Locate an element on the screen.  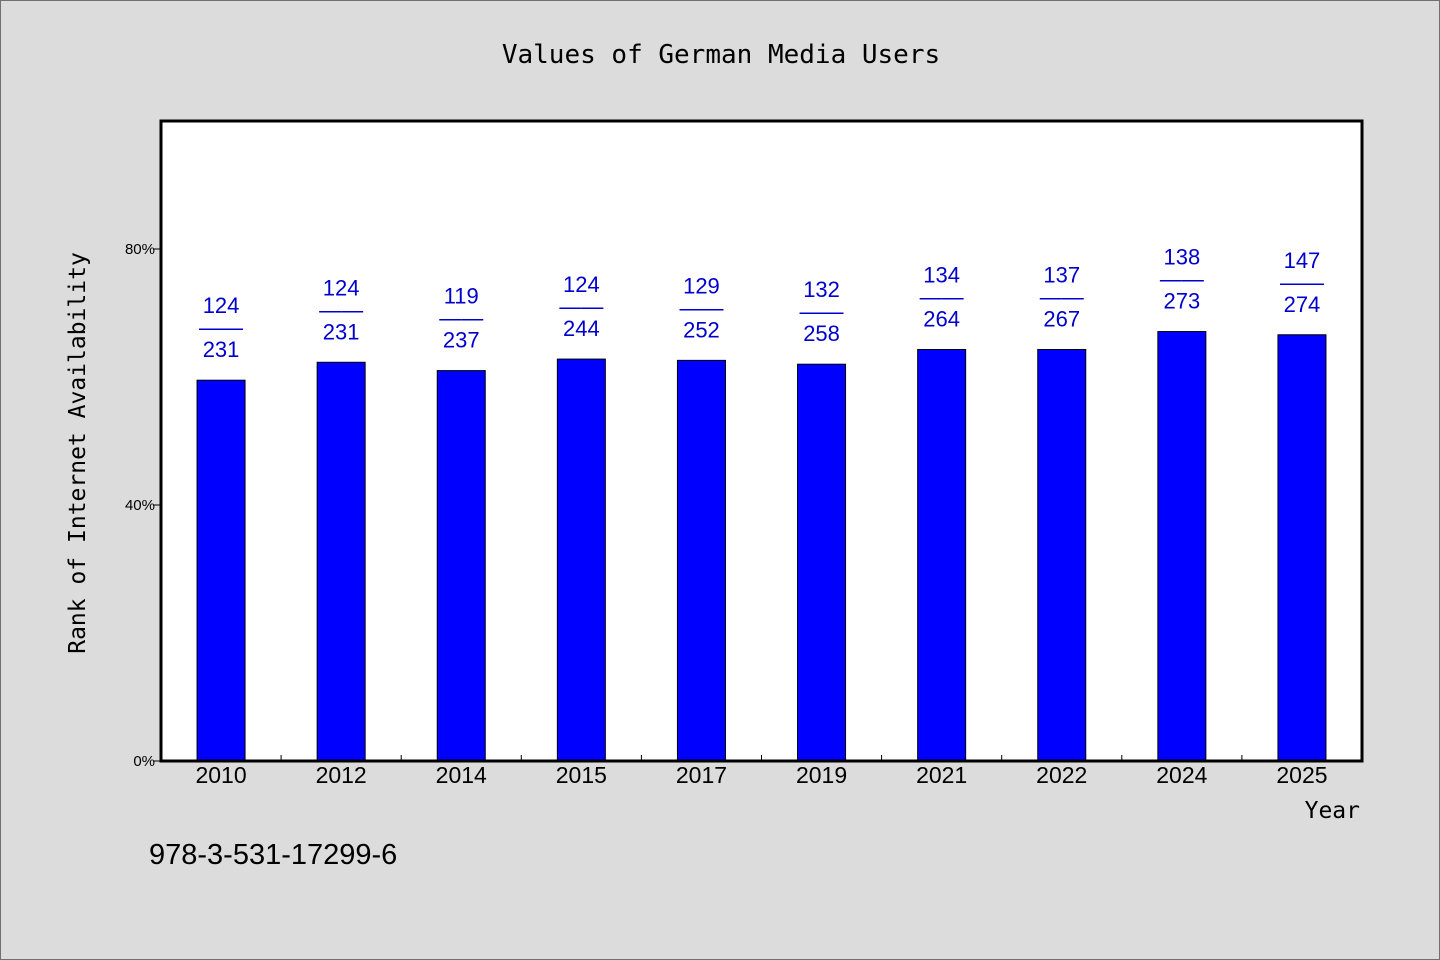
x-tick-label-2012: 2012 is located at coordinates (341, 775).